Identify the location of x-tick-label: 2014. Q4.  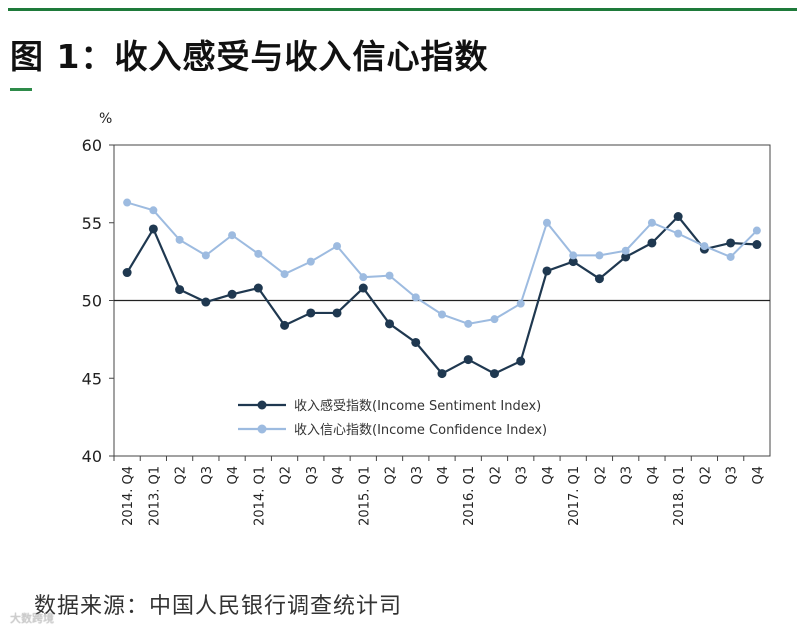
(128, 496).